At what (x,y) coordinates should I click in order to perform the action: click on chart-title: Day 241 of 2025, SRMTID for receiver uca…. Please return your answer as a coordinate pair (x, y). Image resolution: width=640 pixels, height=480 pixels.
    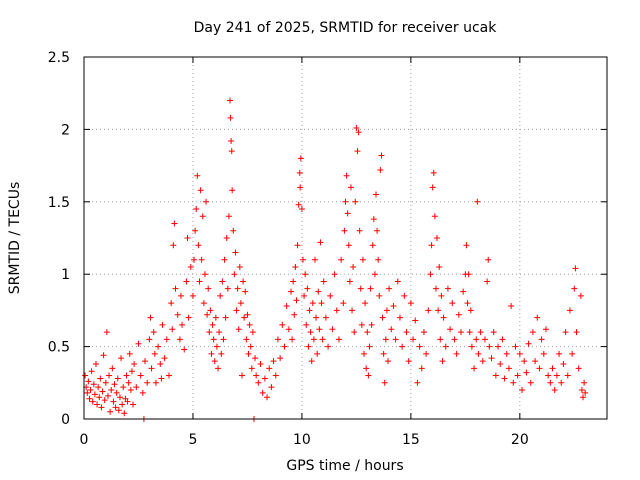
    Looking at the image, I should click on (346, 28).